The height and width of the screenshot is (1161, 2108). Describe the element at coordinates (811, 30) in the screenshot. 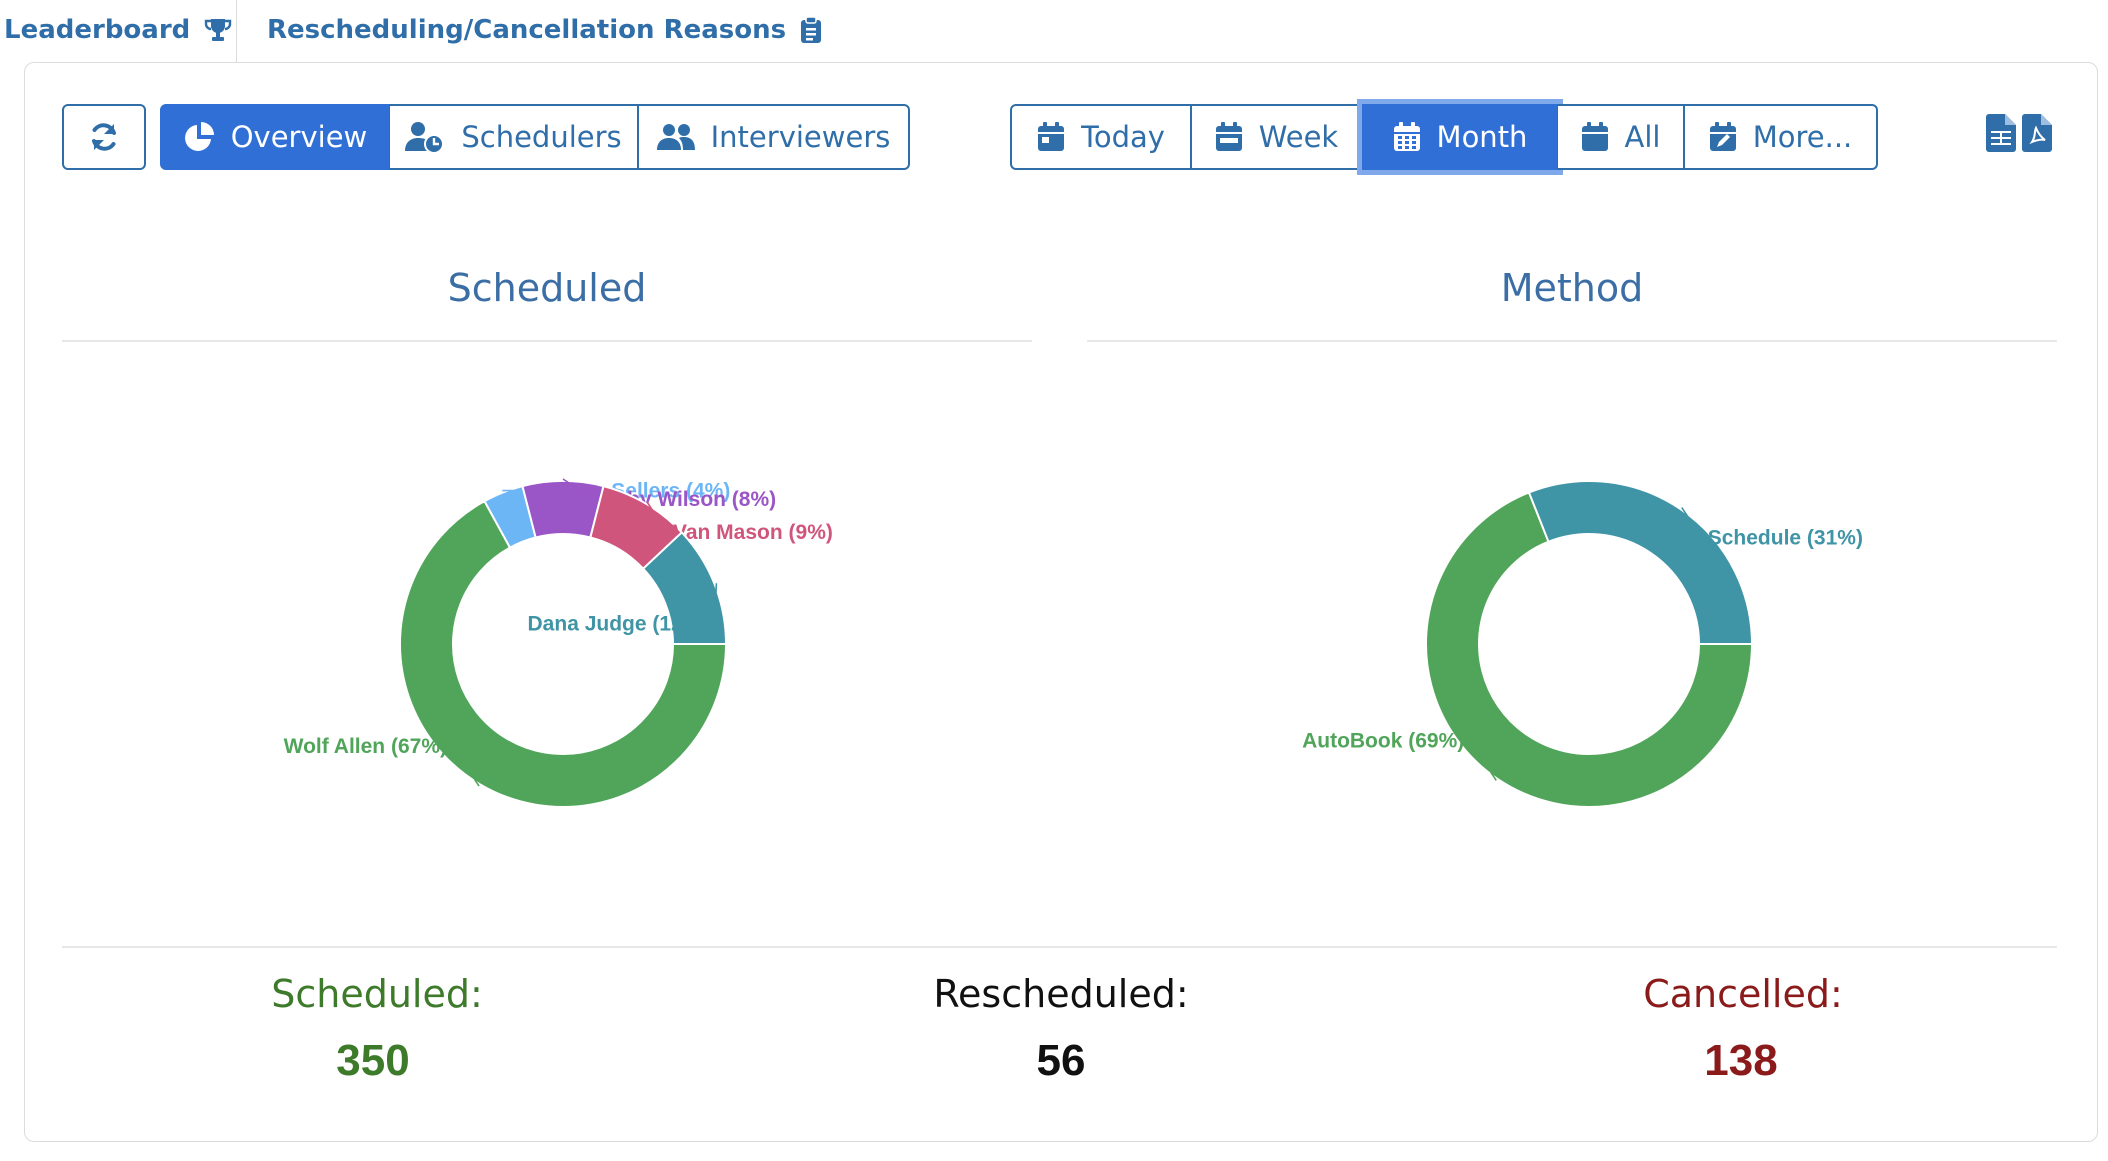

I see `clipboard-icon` at that location.